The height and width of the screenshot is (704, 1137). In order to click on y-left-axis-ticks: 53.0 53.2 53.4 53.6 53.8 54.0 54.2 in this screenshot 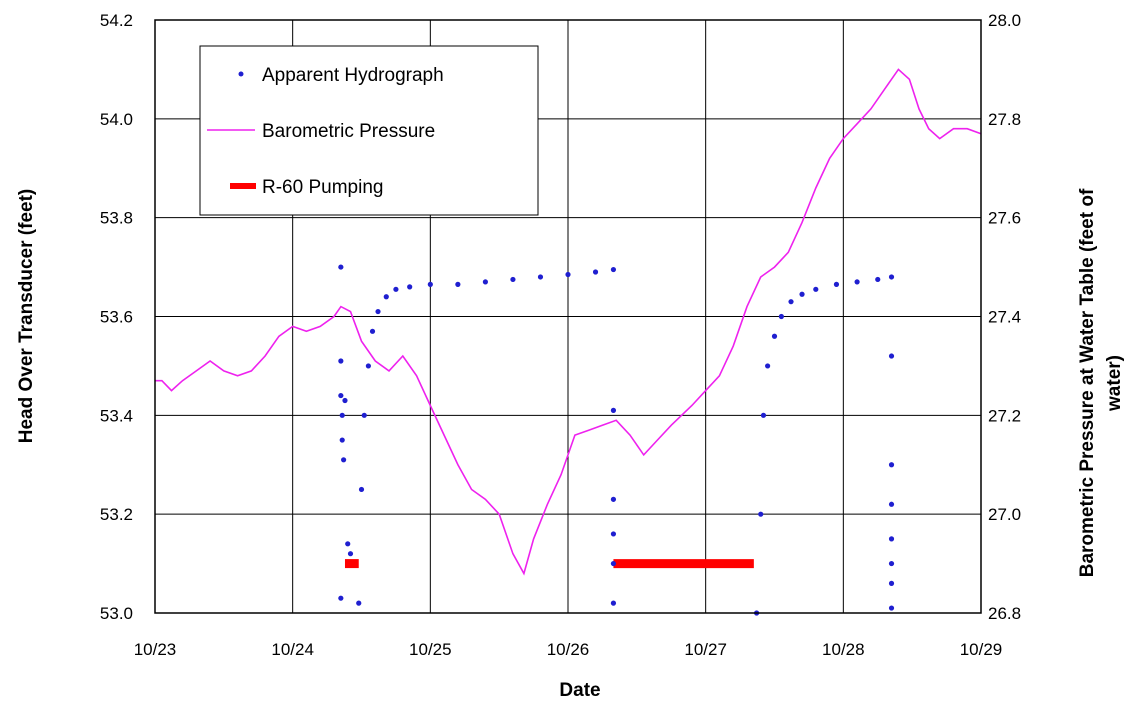, I will do `click(116, 317)`.